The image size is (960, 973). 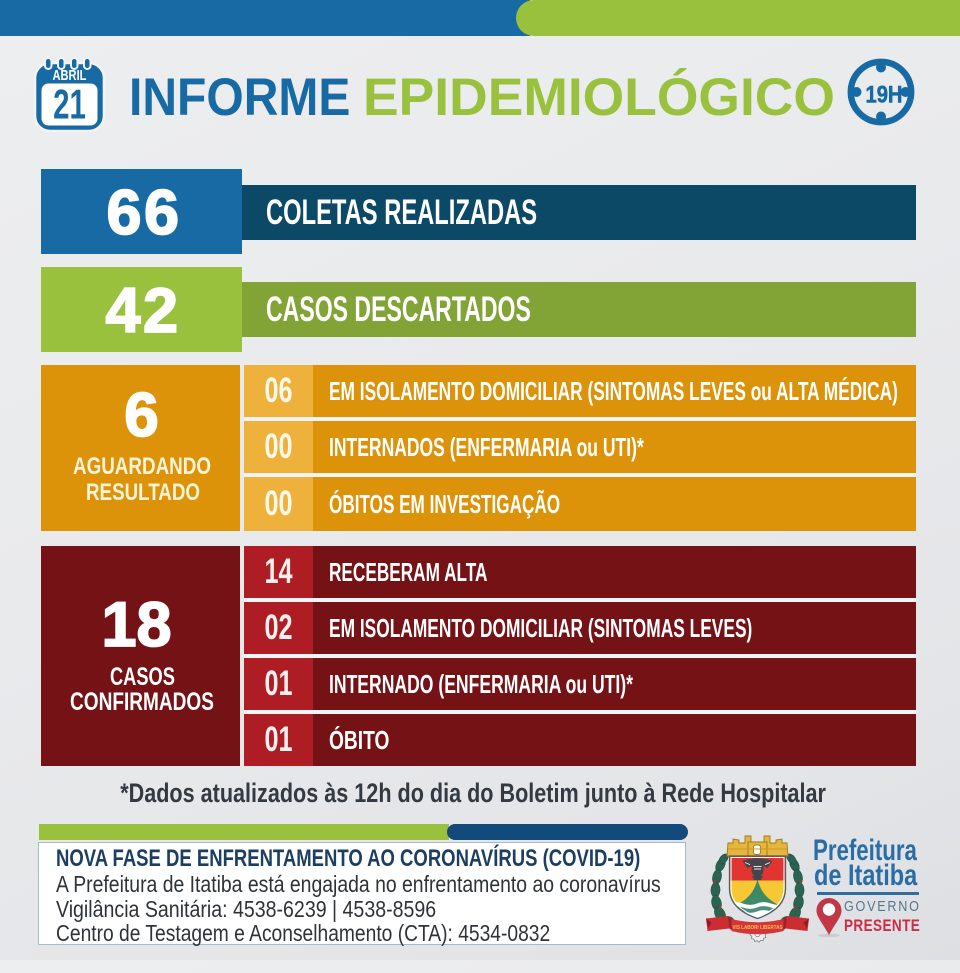 I want to click on svg-text: VIS LABORI LIBERTAS, so click(x=758, y=928).